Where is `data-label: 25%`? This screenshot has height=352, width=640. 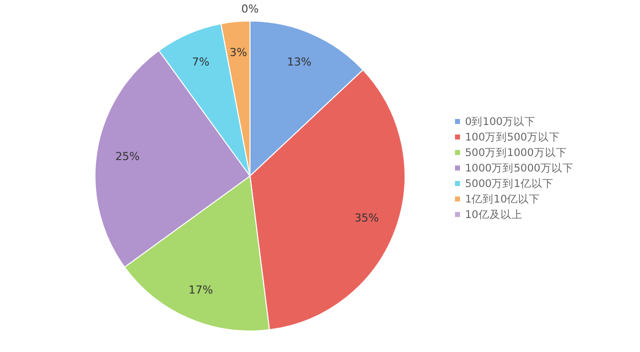 data-label: 25% is located at coordinates (127, 157).